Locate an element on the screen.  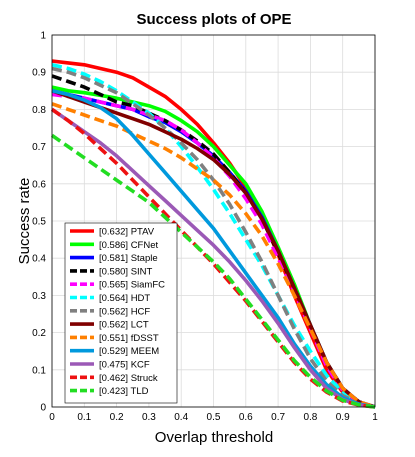
x-tick-label: 0.2 is located at coordinates (117, 417).